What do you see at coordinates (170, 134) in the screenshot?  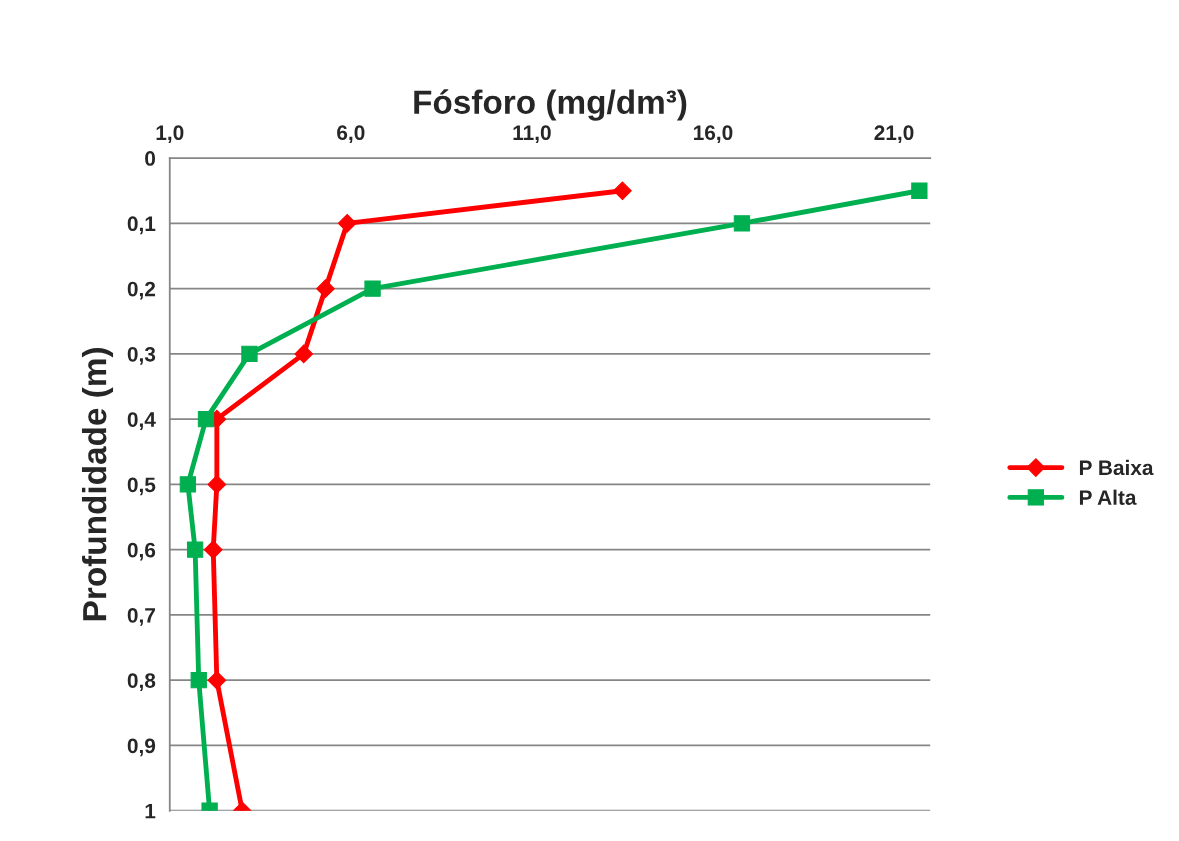 I see `x-tick-label: 1,0` at bounding box center [170, 134].